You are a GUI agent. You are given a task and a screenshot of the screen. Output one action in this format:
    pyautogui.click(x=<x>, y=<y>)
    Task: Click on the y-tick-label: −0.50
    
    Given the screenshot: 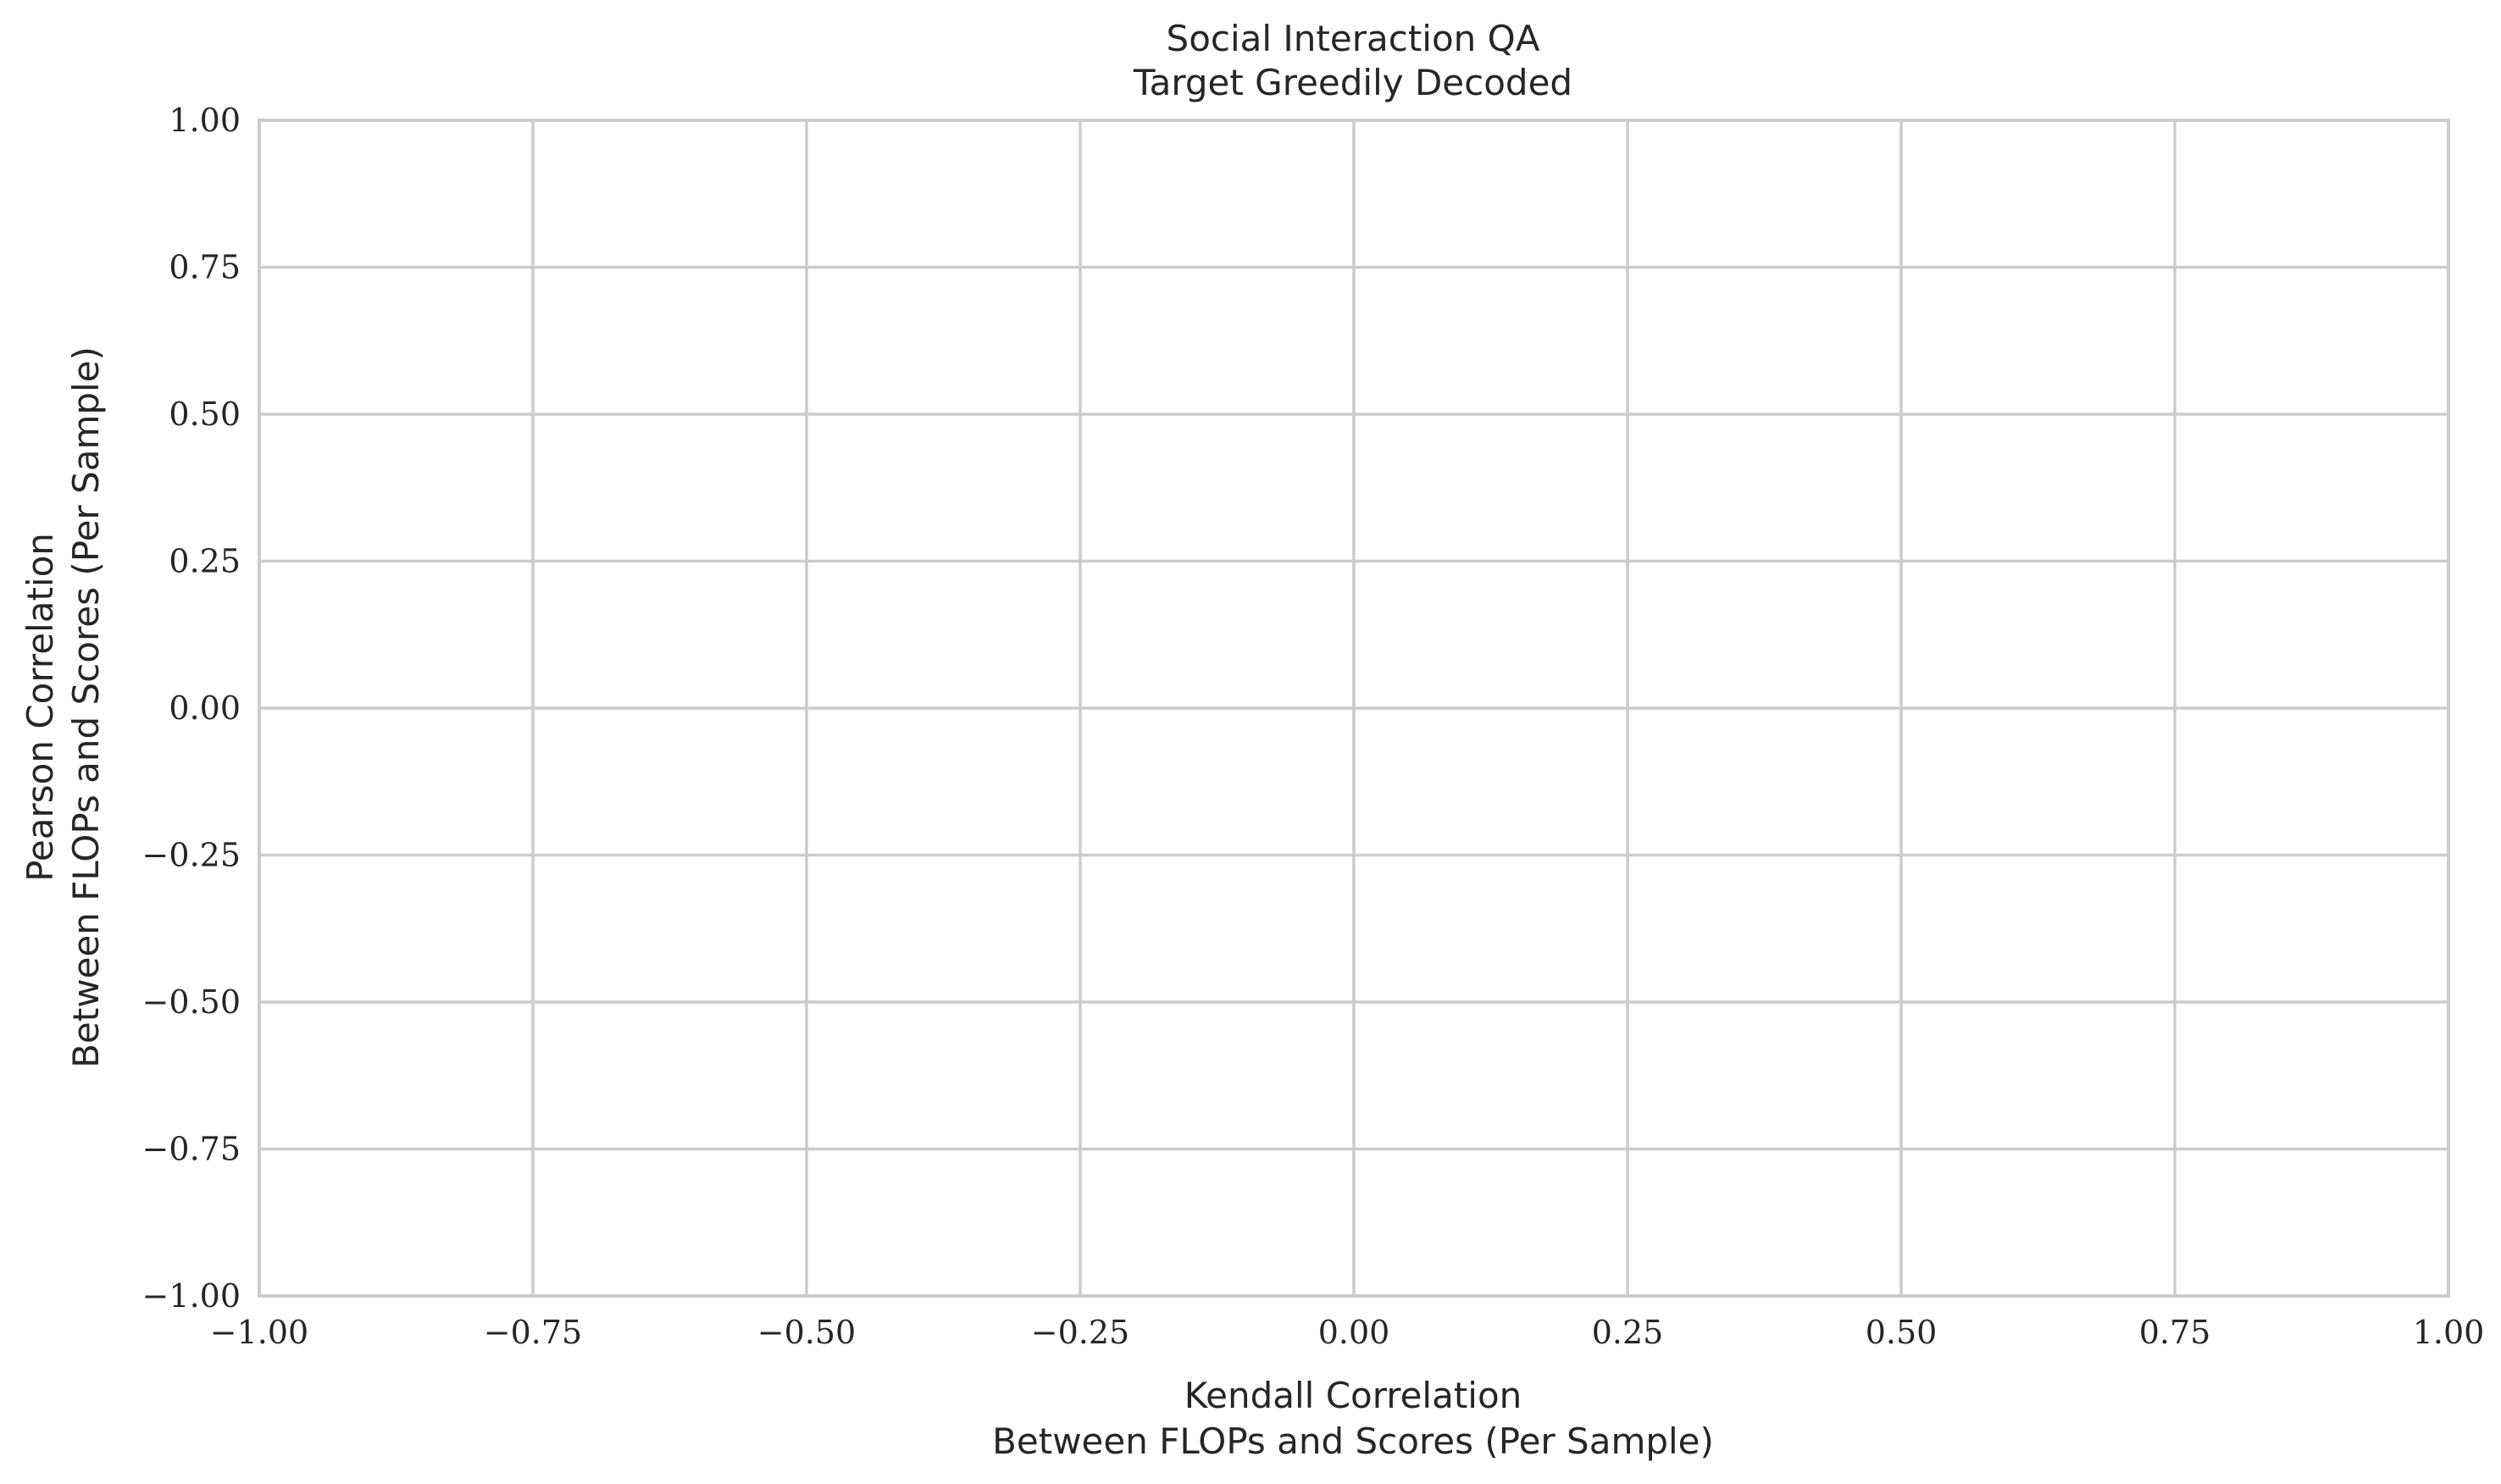 What is the action you would take?
    pyautogui.click(x=191, y=1002)
    